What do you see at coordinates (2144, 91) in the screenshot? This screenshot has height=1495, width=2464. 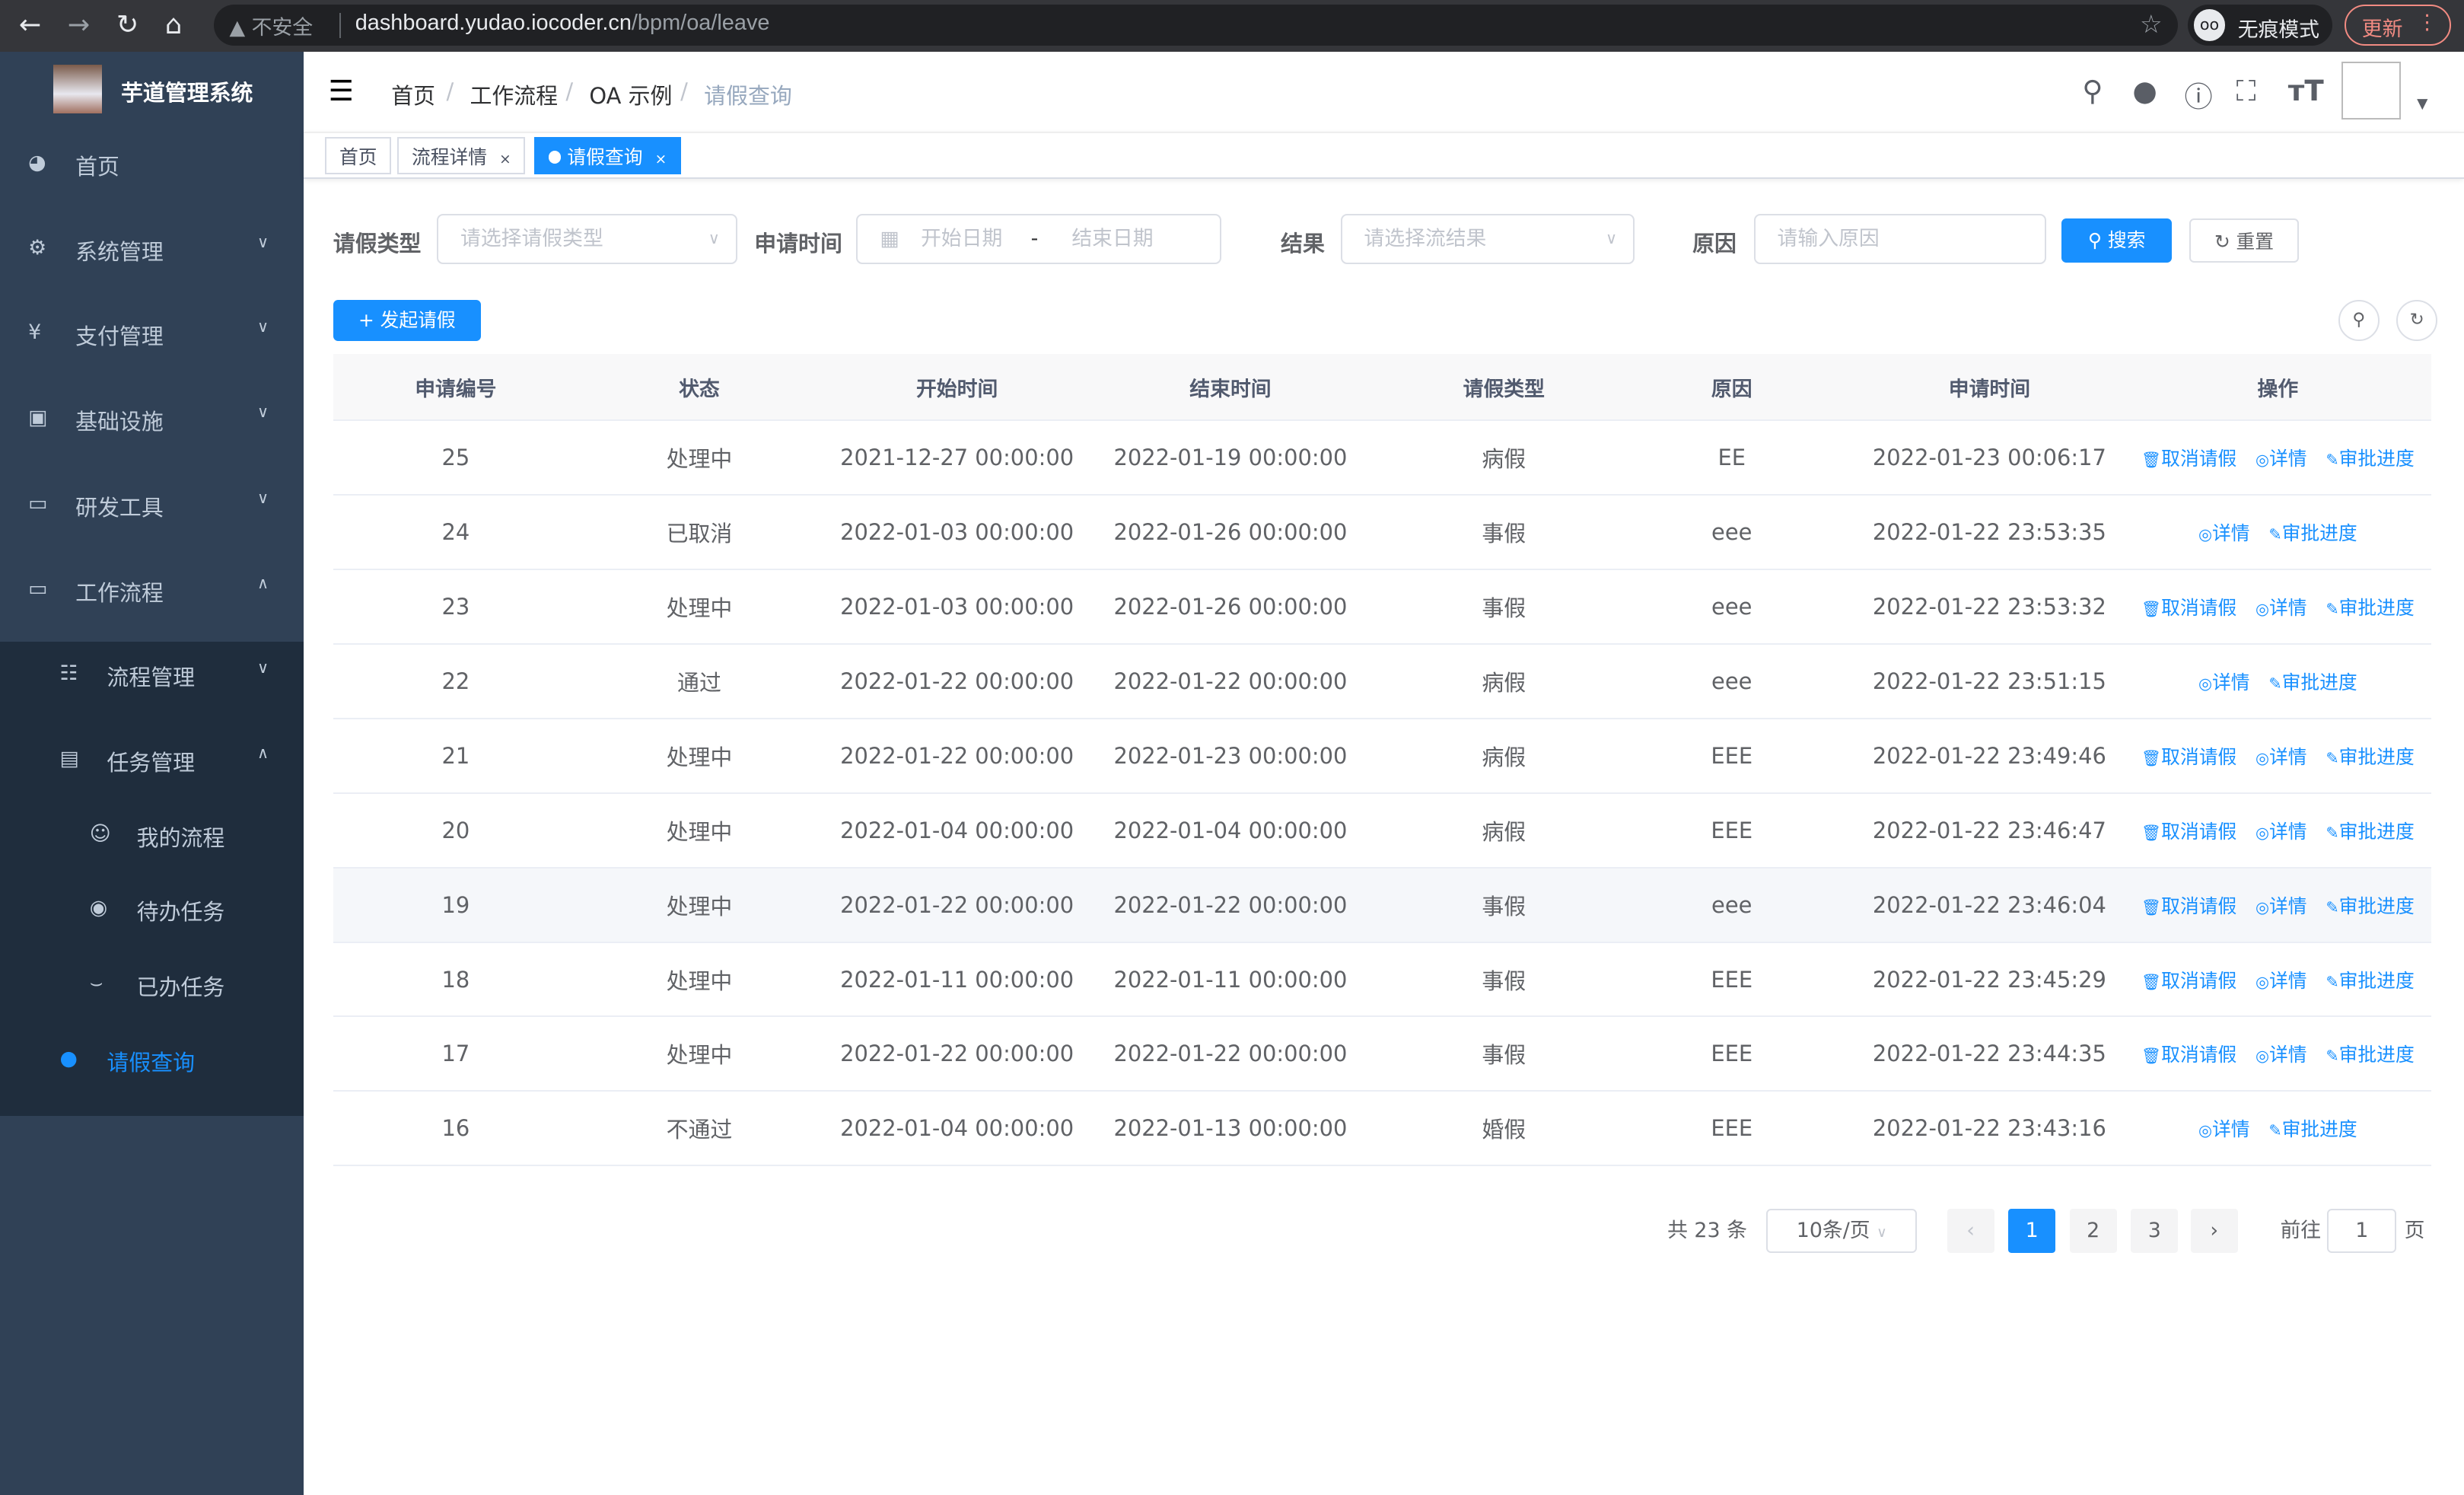 I see `github-icon: ●` at bounding box center [2144, 91].